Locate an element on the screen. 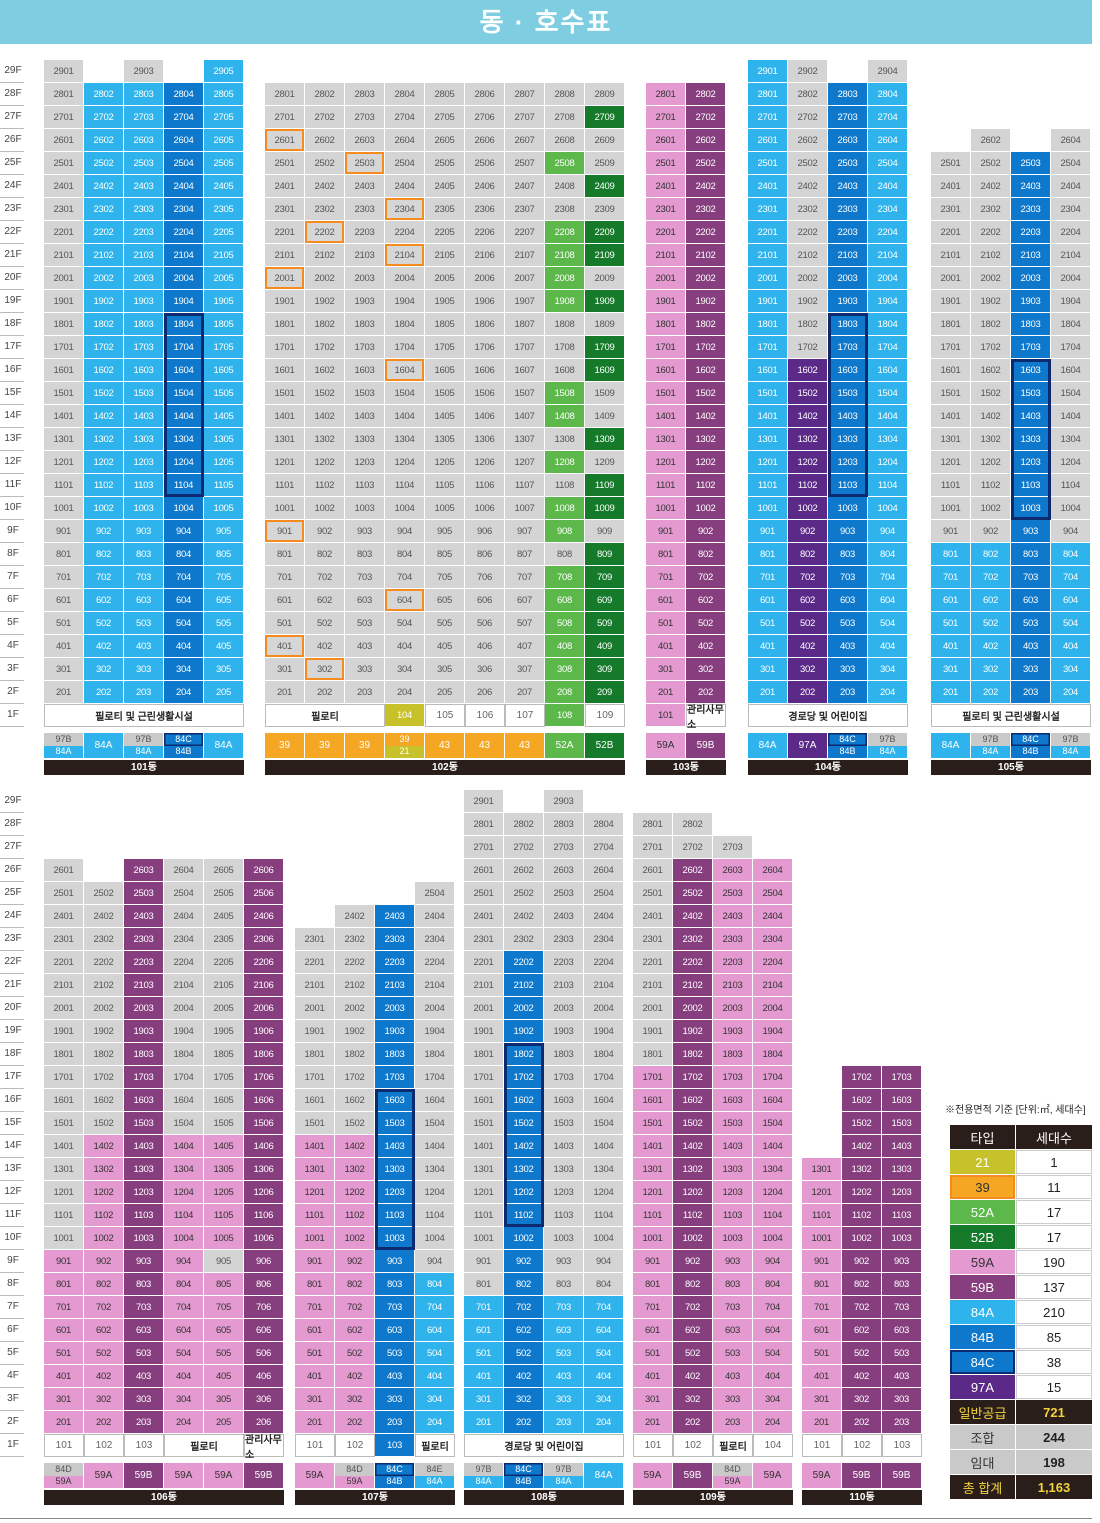  unit-cell: 2103 is located at coordinates (365, 255).